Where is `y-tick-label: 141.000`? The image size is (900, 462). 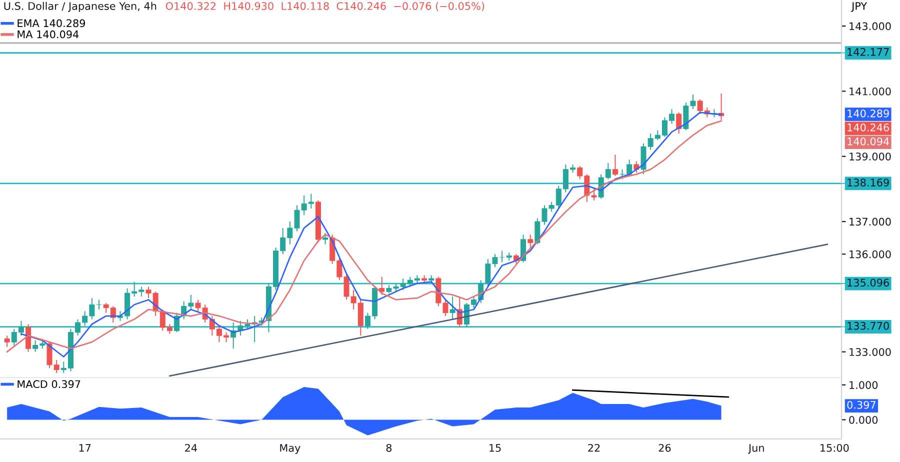 y-tick-label: 141.000 is located at coordinates (870, 91).